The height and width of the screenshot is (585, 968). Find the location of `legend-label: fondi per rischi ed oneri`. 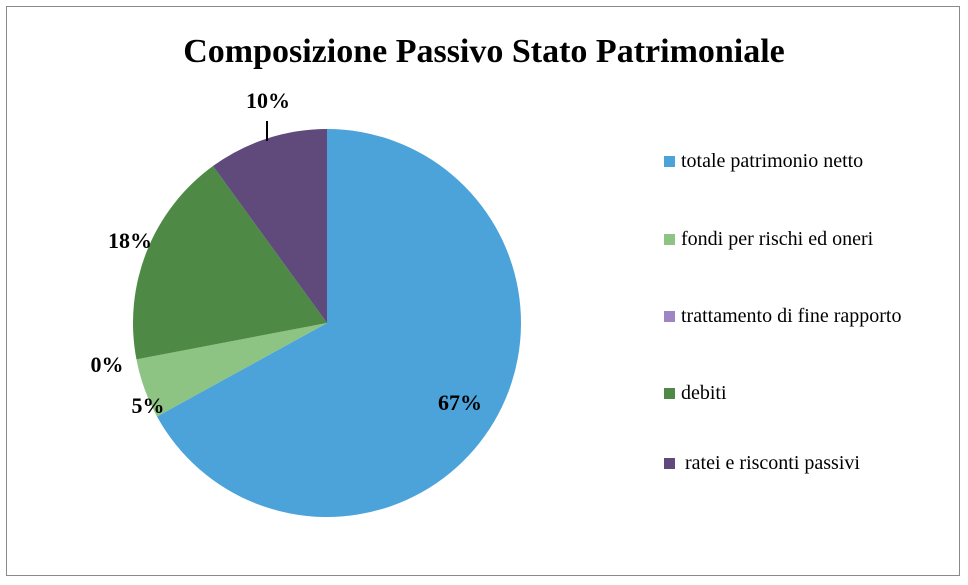

legend-label: fondi per rischi ed oneri is located at coordinates (777, 239).